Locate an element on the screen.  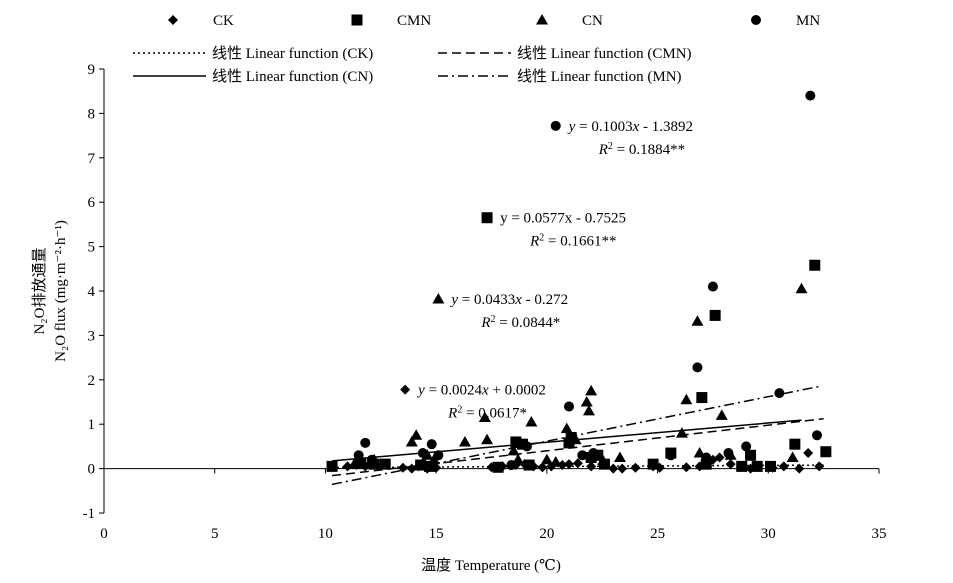
fit-line-cmn is located at coordinates (577, 447).